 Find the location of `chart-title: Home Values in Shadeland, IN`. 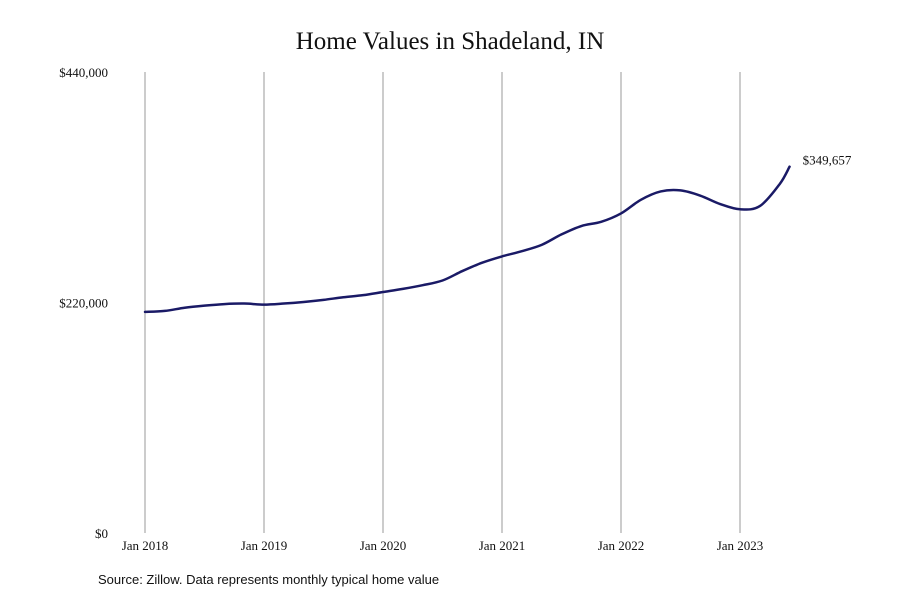

chart-title: Home Values in Shadeland, IN is located at coordinates (450, 41).